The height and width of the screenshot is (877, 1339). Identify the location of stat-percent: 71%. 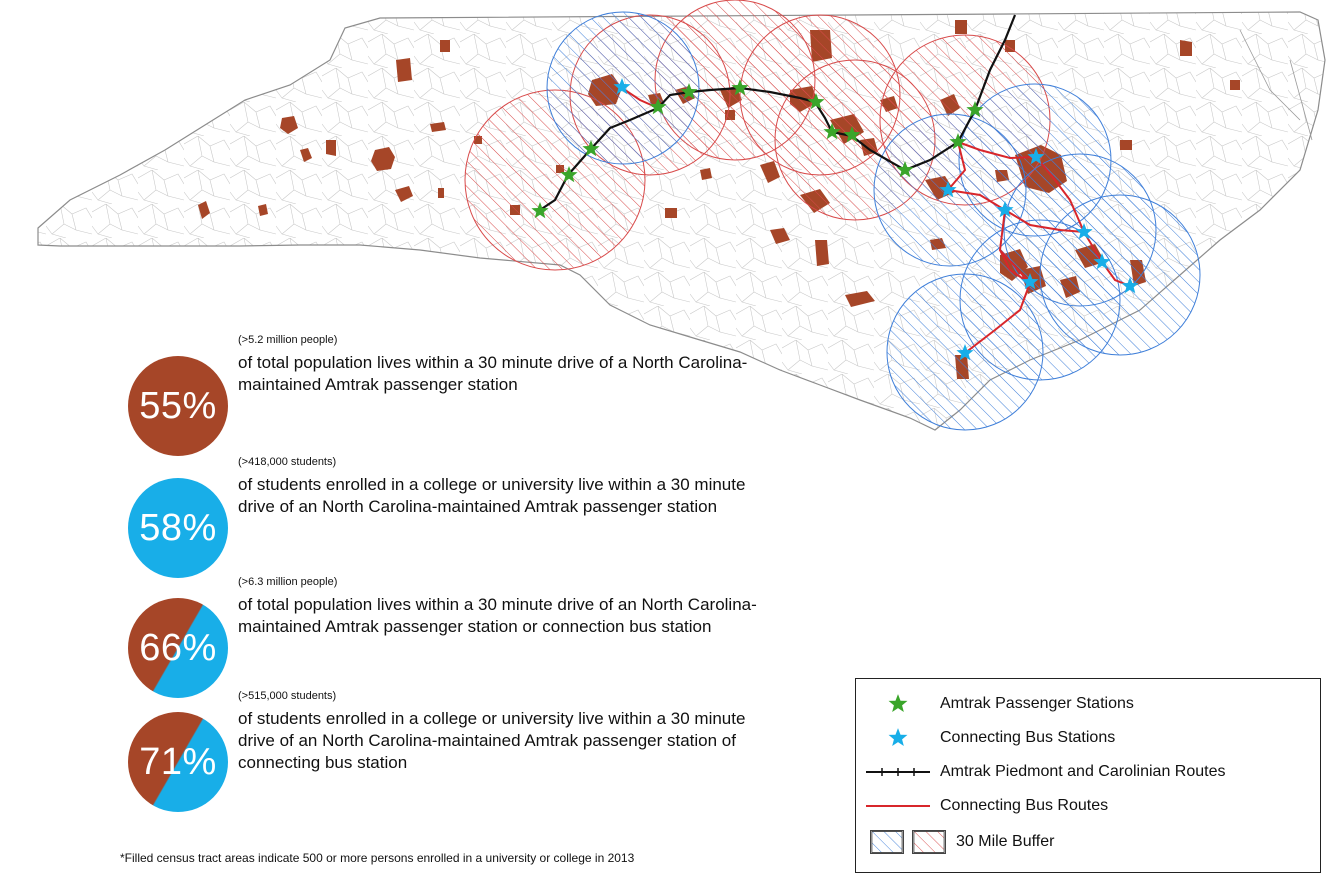
(178, 761).